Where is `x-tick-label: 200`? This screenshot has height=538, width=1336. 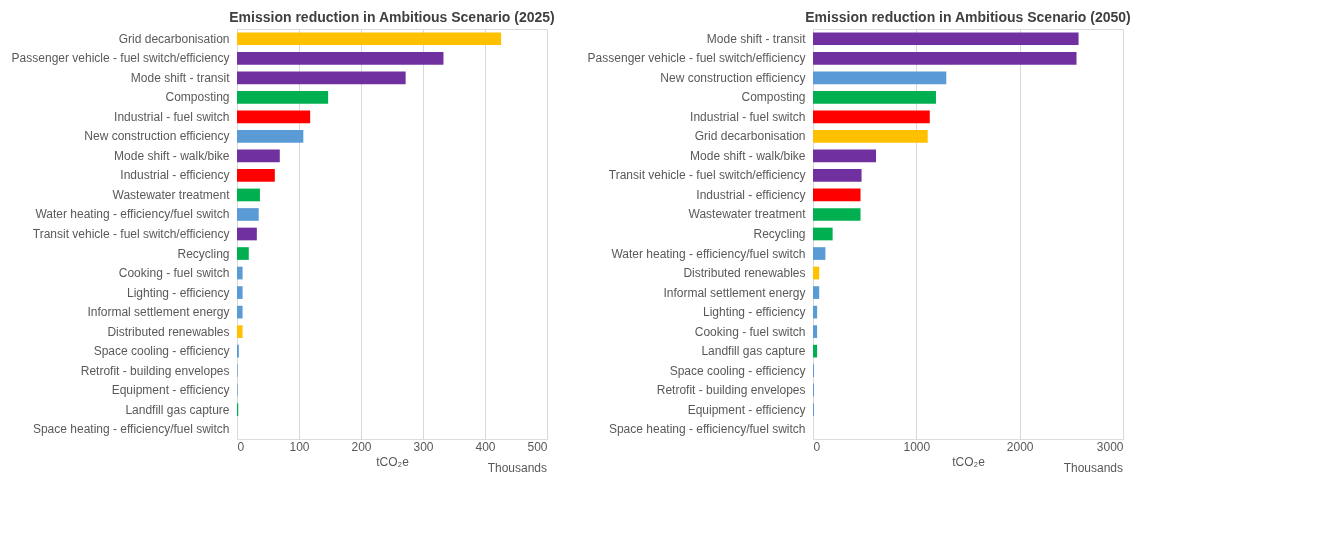
x-tick-label: 200 is located at coordinates (361, 446).